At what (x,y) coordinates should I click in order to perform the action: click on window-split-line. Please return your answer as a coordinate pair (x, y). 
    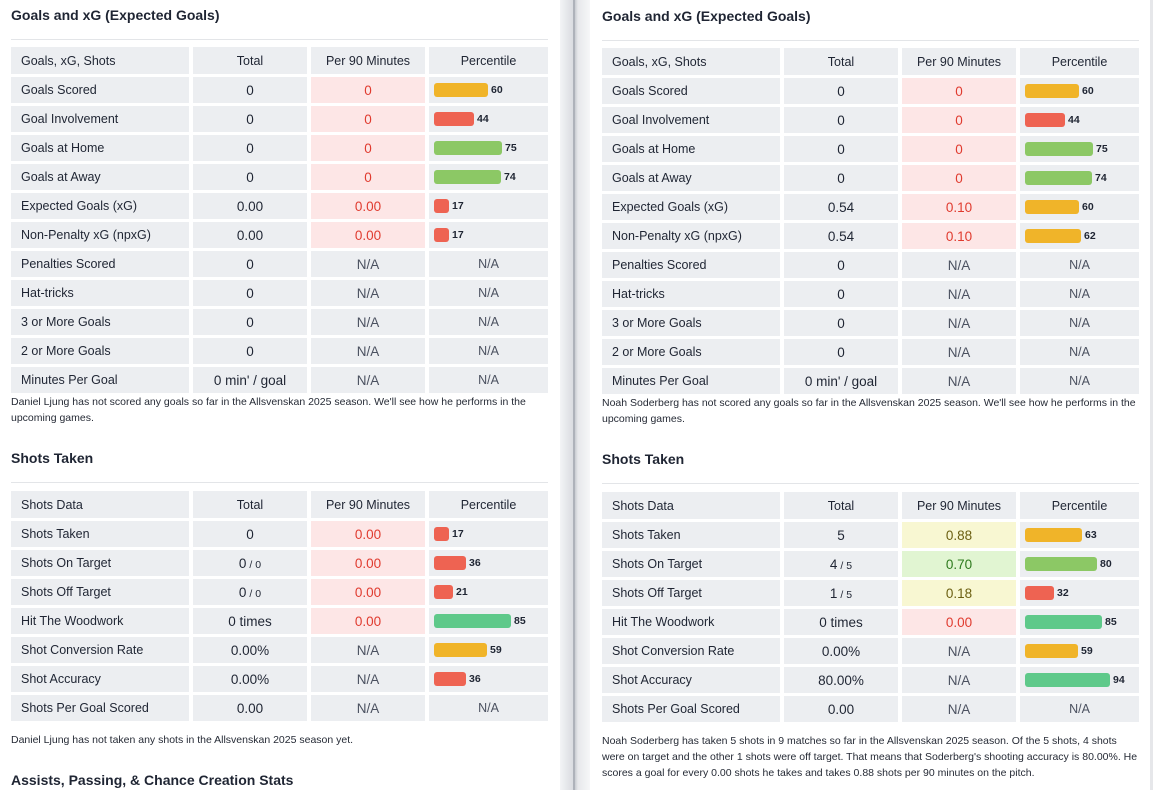
    Looking at the image, I should click on (574, 395).